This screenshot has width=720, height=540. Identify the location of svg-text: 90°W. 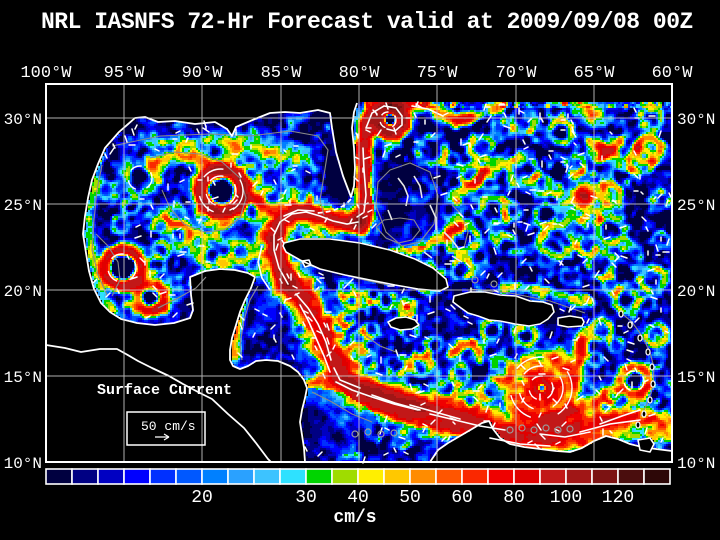
(203, 73).